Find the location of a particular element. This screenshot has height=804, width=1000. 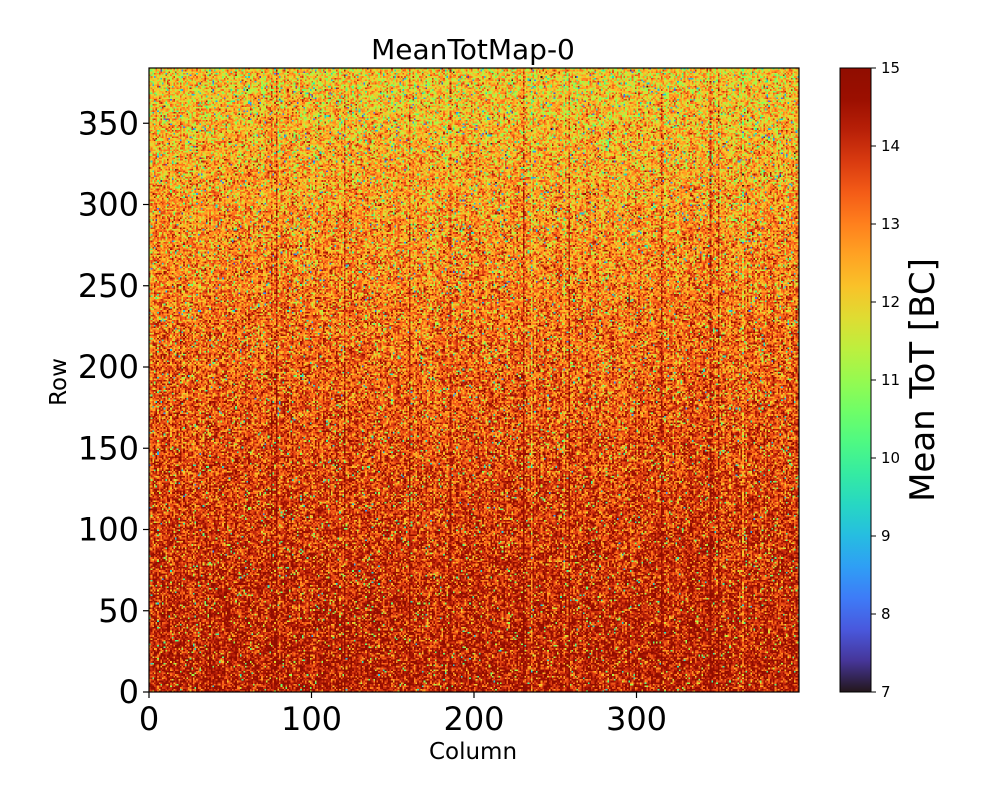

colorbar-ticks: 7 8 9 10 11 12 13 14 15 is located at coordinates (885, 380).